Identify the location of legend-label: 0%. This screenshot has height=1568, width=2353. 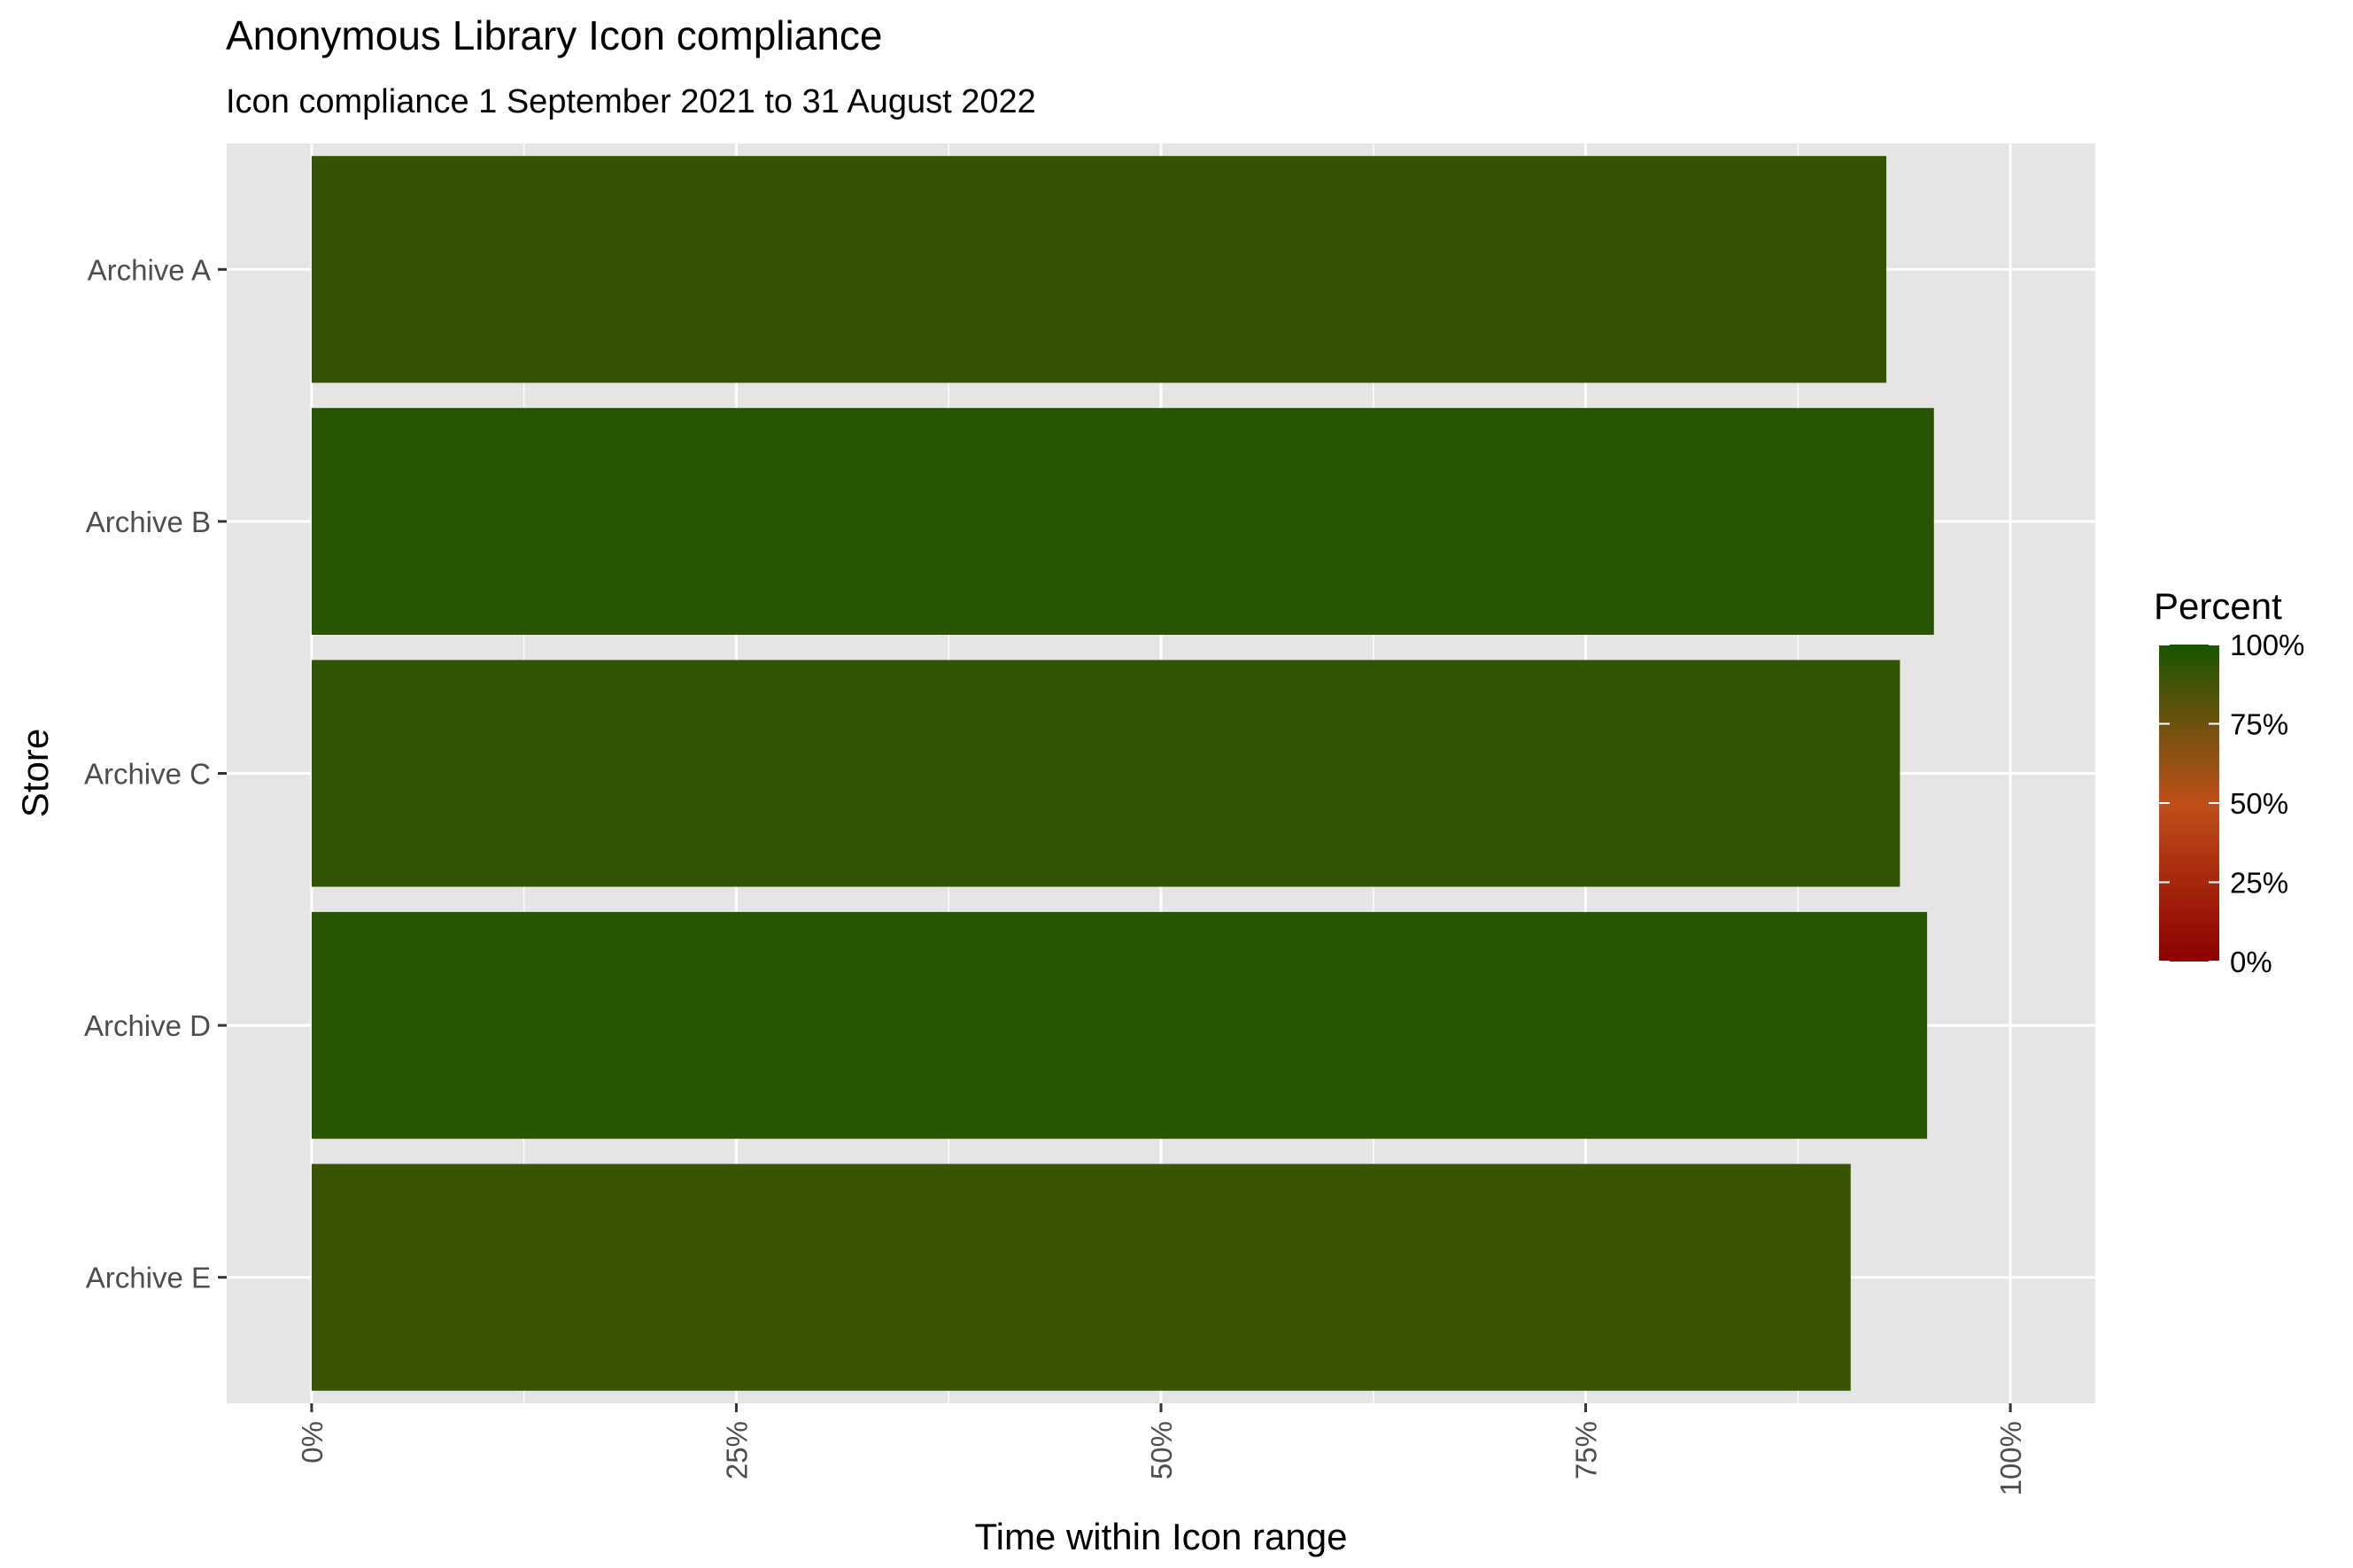
(2251, 962).